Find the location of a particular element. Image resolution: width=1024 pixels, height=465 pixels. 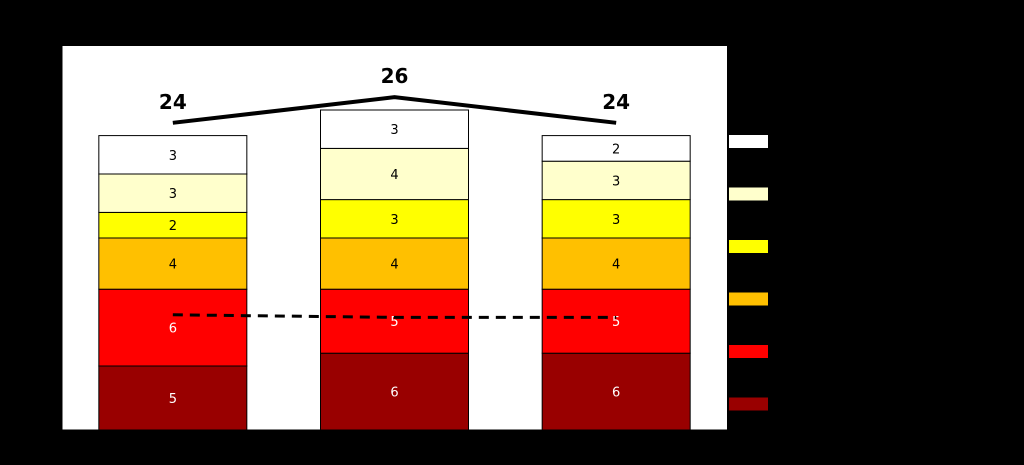

total-labels-layer: 24 26 24 is located at coordinates (394, 89).